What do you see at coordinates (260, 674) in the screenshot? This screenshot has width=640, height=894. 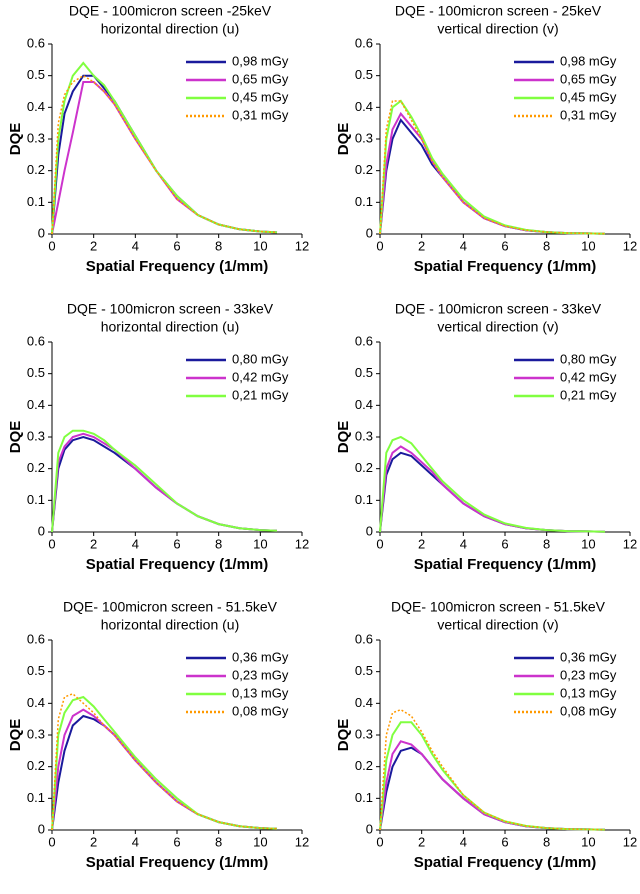 I see `legend-label: 0,23 mGy` at bounding box center [260, 674].